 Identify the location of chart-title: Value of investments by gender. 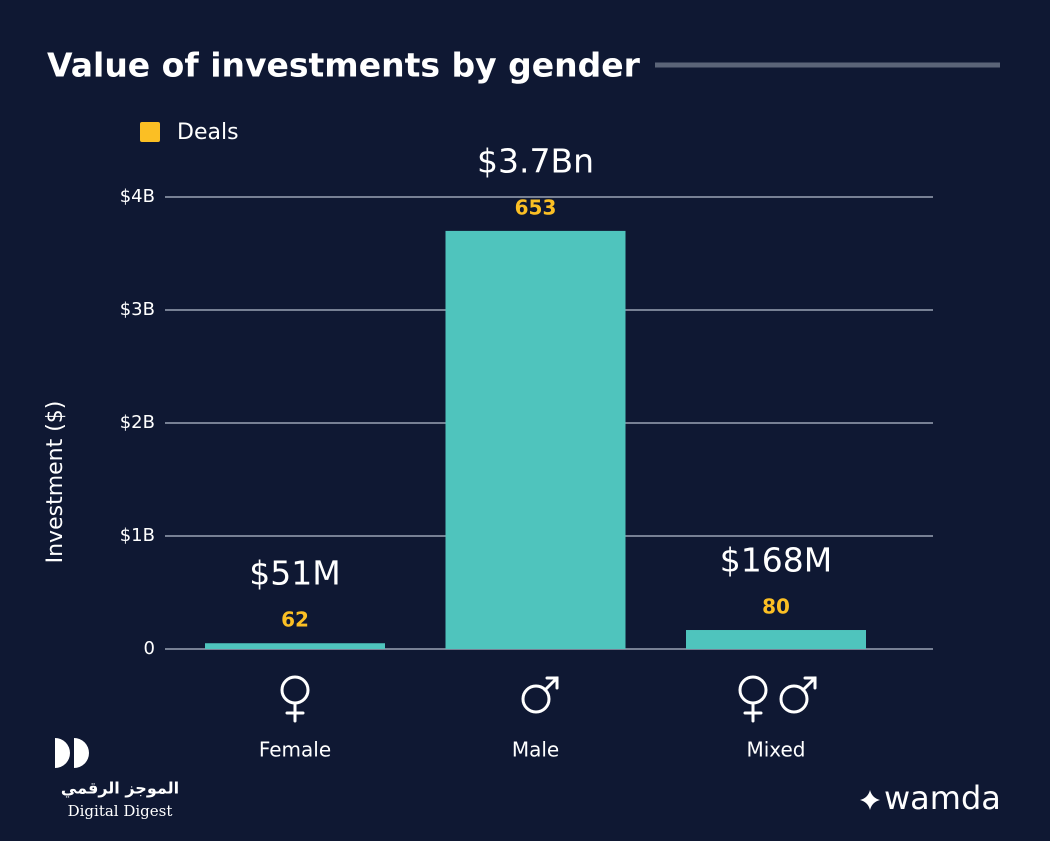
(344, 65).